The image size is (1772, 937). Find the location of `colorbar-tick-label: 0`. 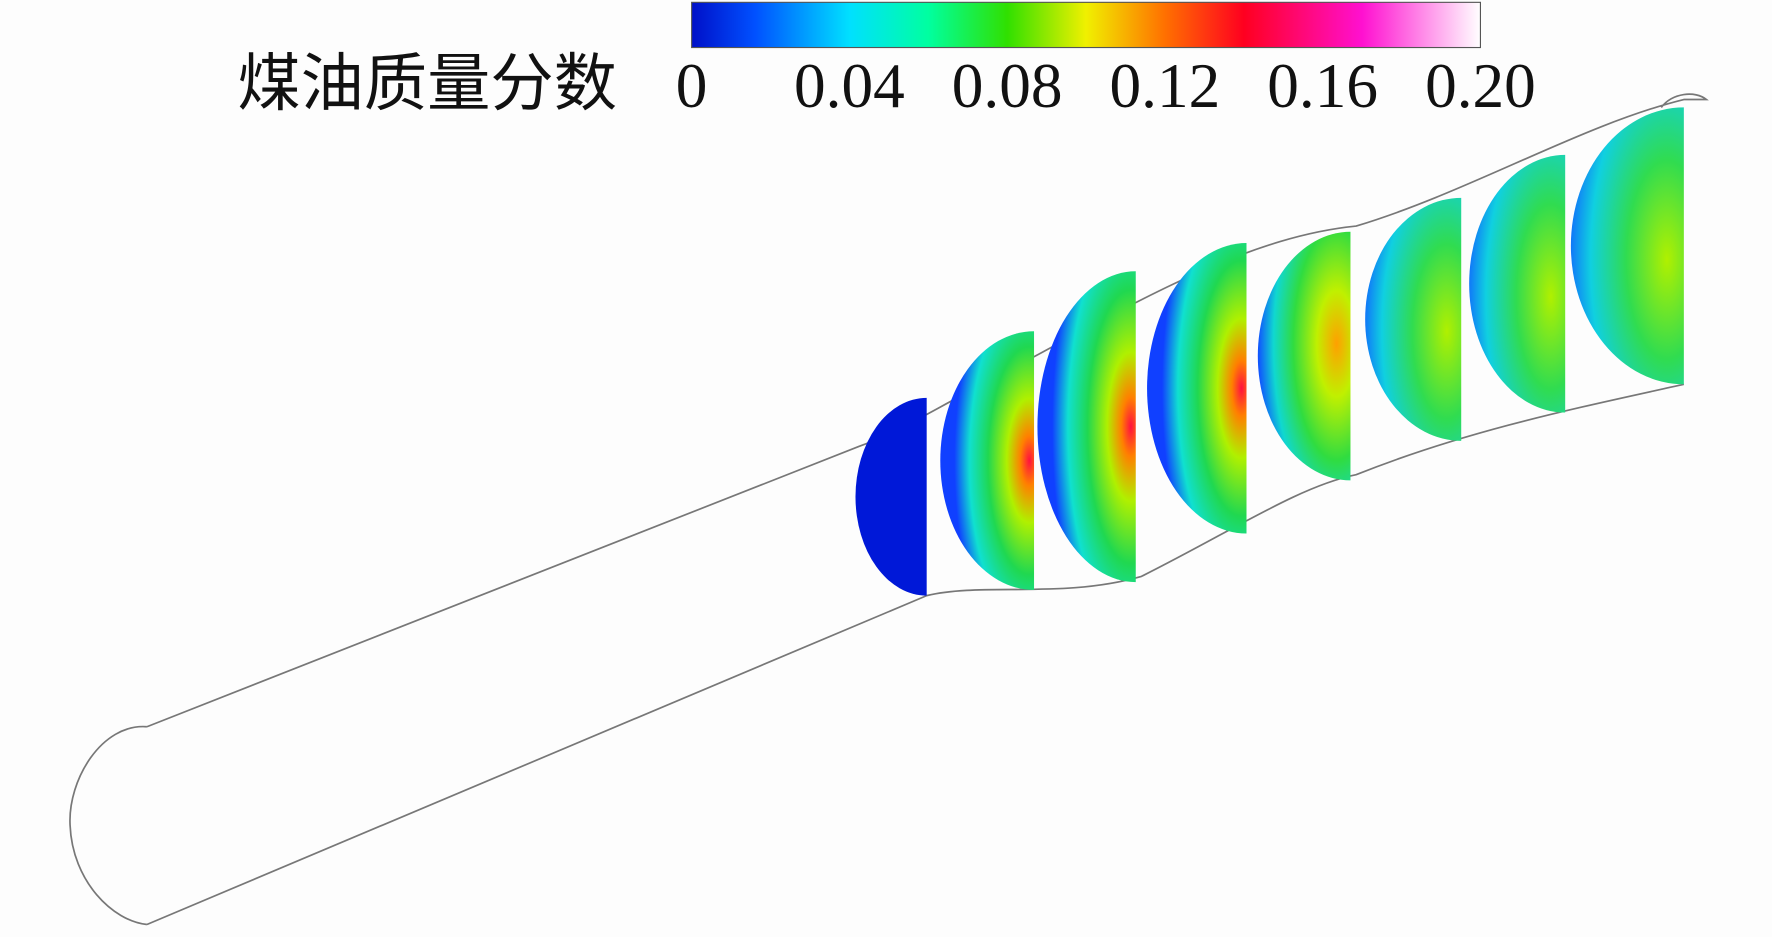

colorbar-tick-label: 0 is located at coordinates (692, 86).